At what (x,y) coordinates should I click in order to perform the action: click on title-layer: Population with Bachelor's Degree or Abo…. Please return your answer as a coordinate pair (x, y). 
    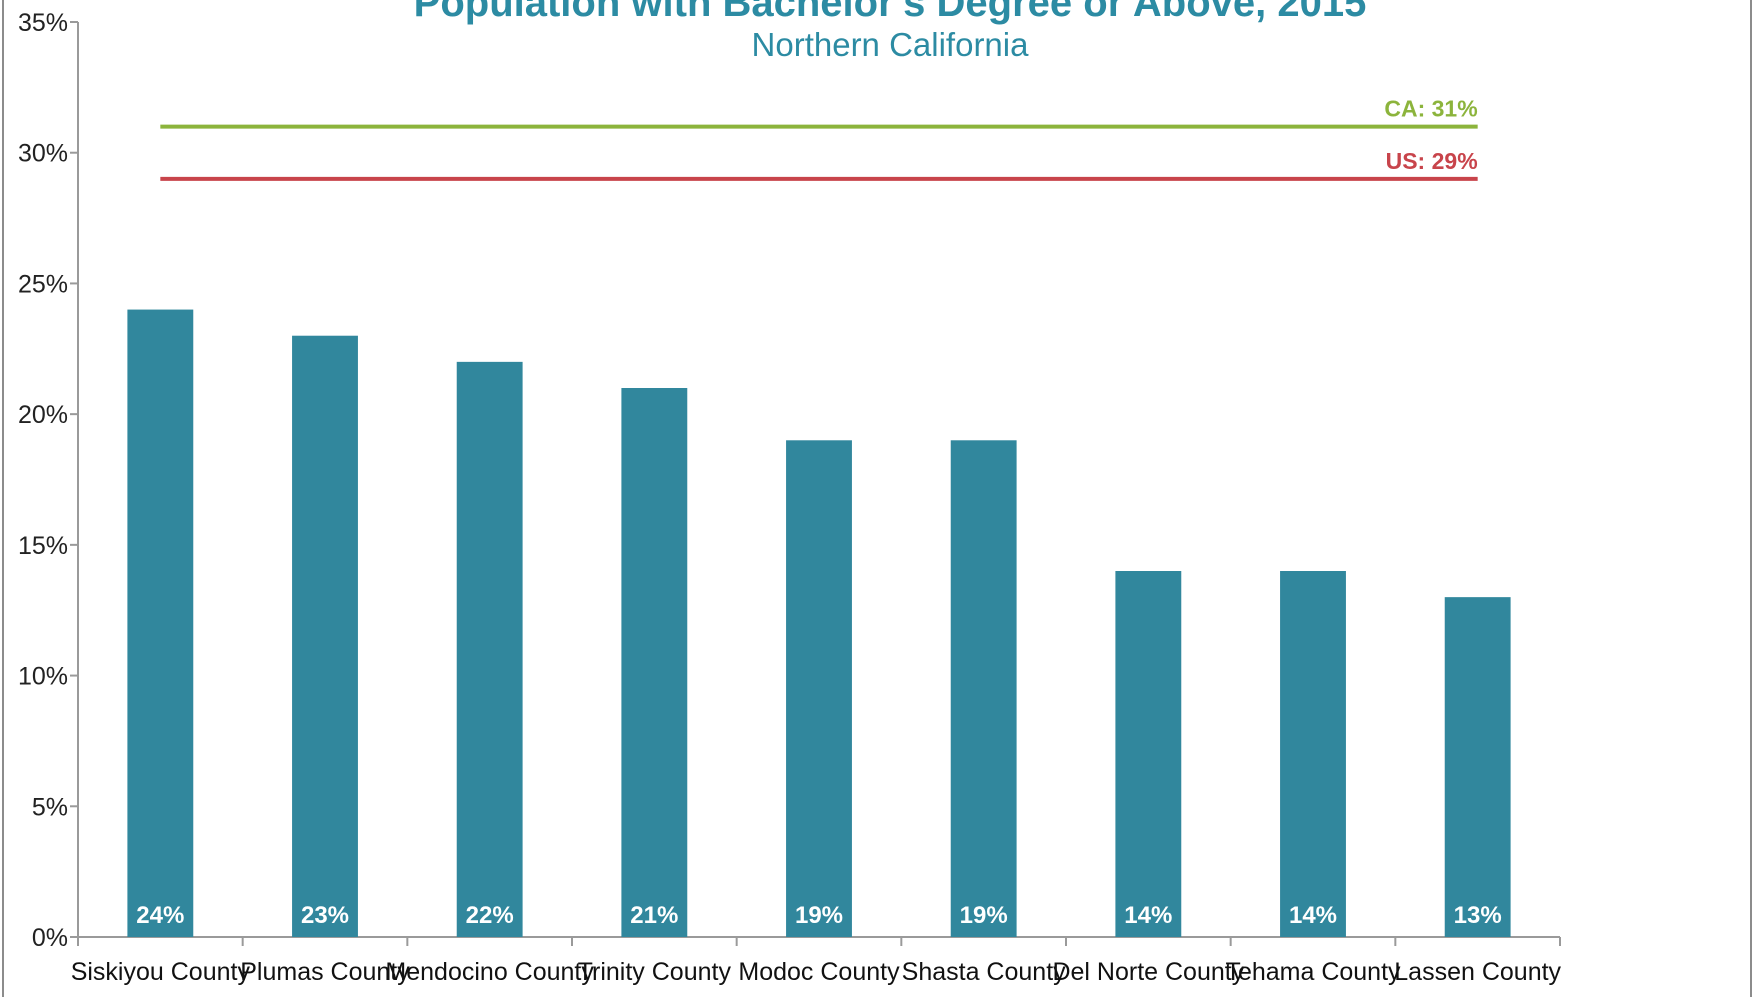
    Looking at the image, I should click on (890, 31).